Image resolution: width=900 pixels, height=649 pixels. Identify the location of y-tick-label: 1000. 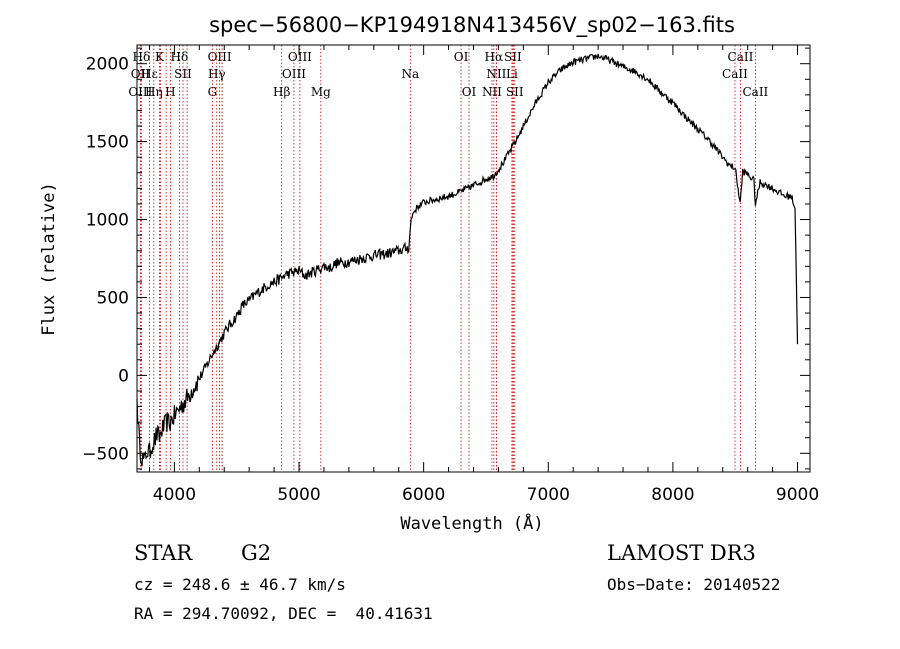
(107, 221).